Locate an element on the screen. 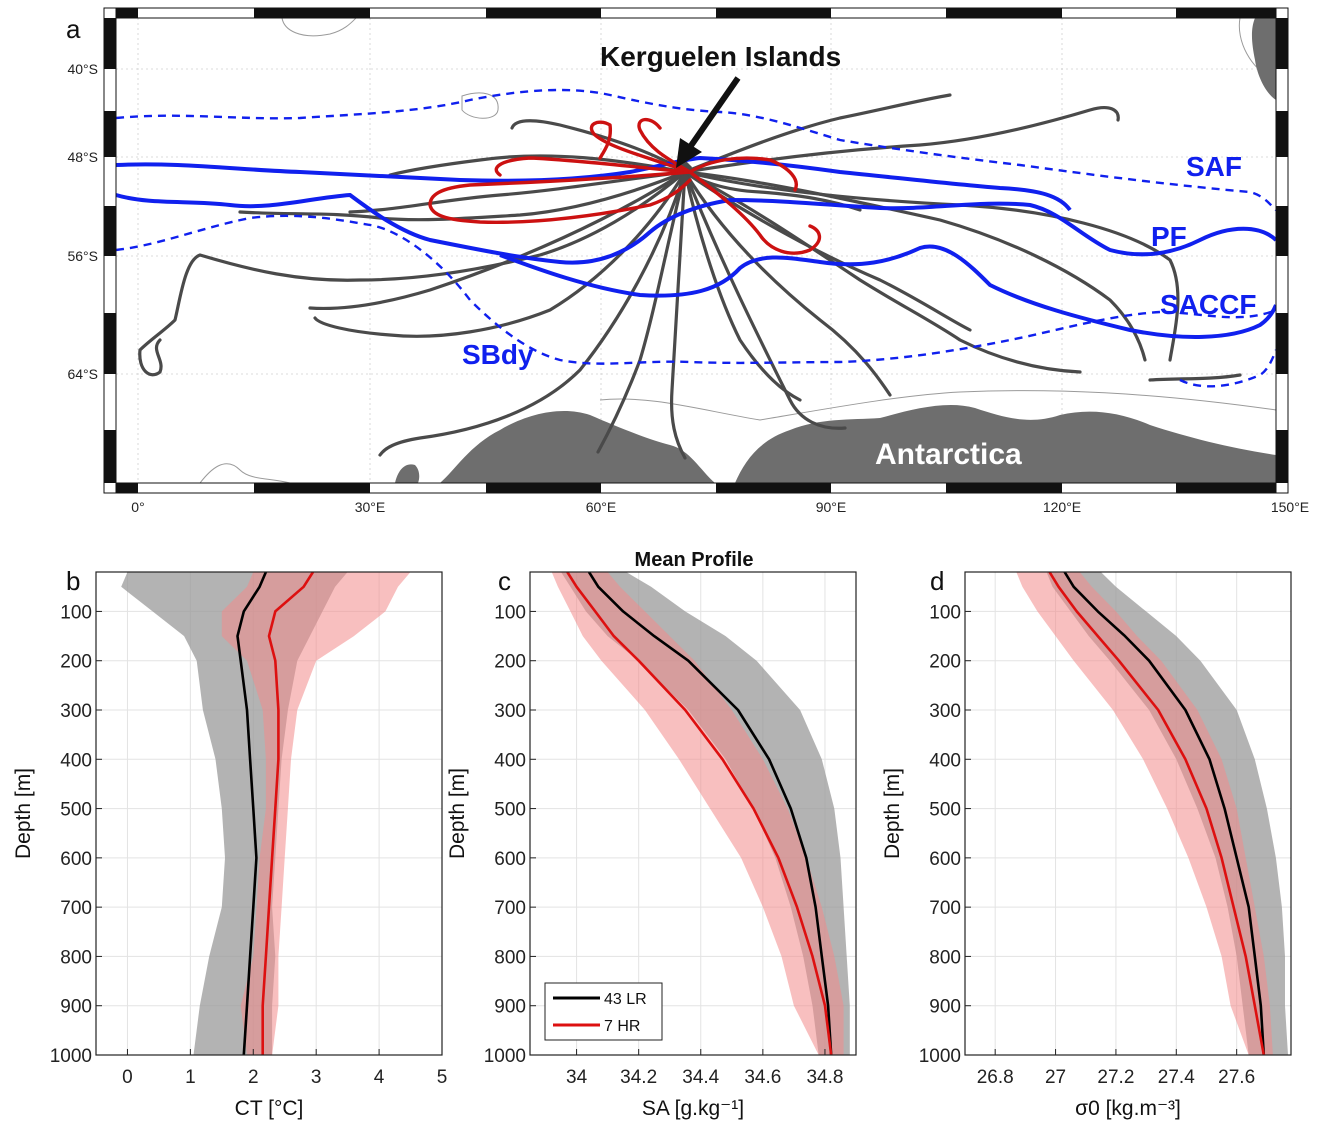 The width and height of the screenshot is (1320, 1133). x-tick-label: 34.4 is located at coordinates (700, 1077).